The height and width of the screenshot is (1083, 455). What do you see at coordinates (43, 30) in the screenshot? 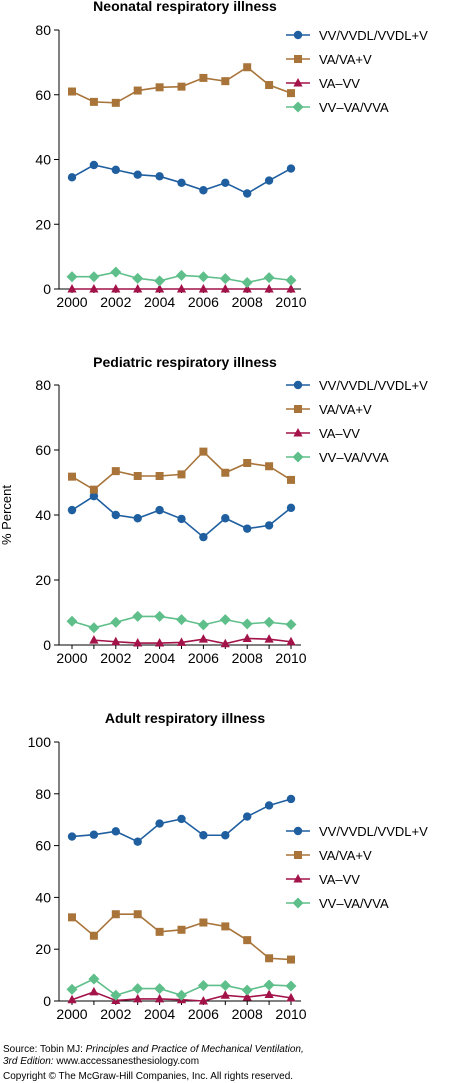
I see `y-tick-label: 80` at bounding box center [43, 30].